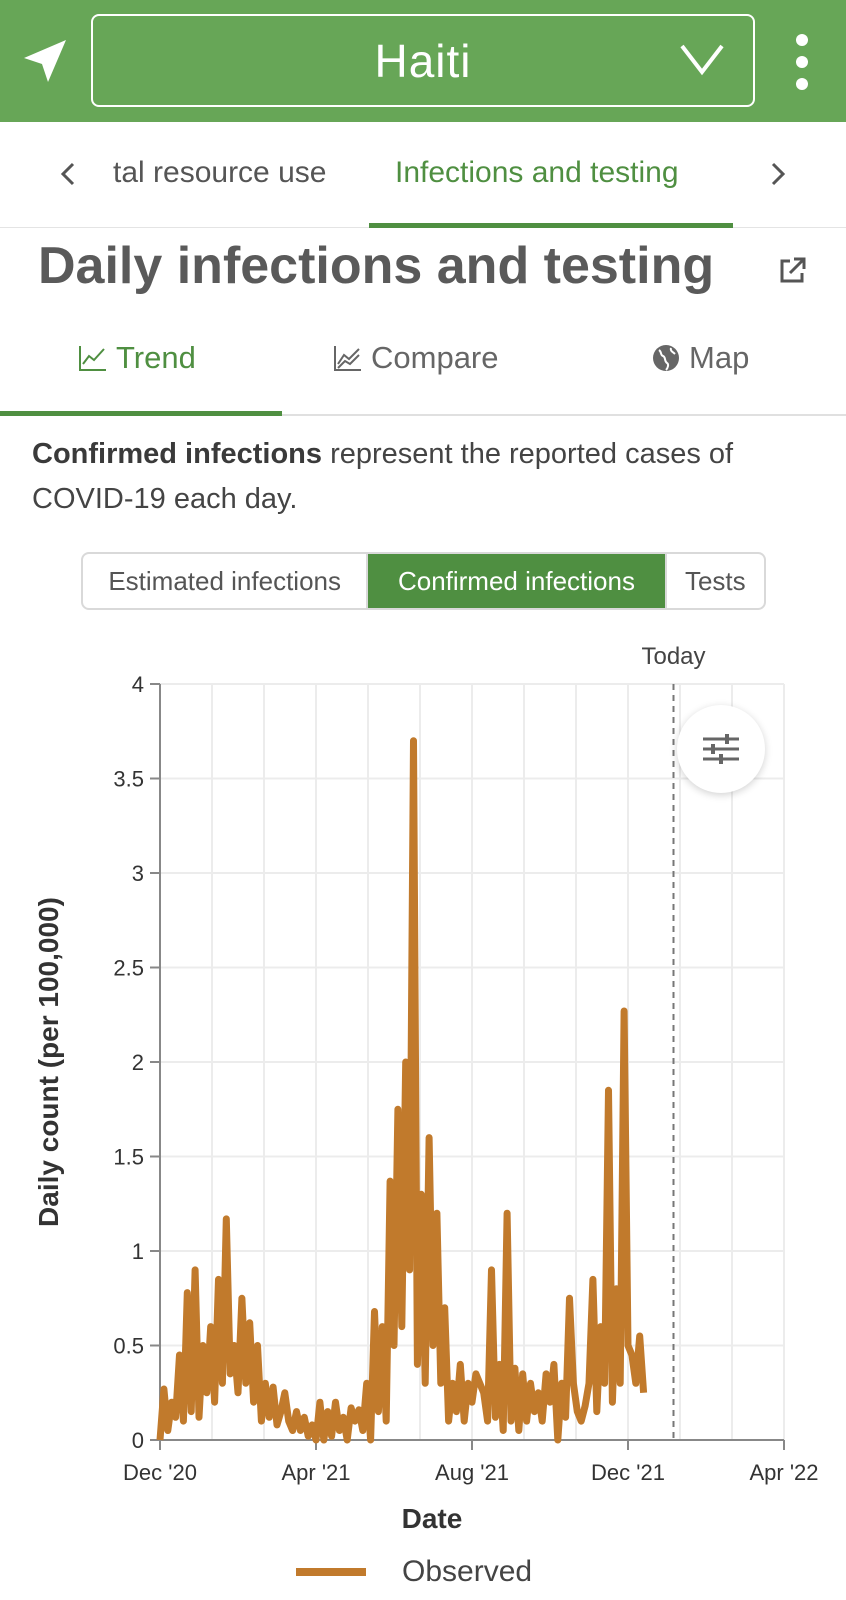 The image size is (846, 1600). What do you see at coordinates (128, 779) in the screenshot?
I see `y-tick-label: 3.5` at bounding box center [128, 779].